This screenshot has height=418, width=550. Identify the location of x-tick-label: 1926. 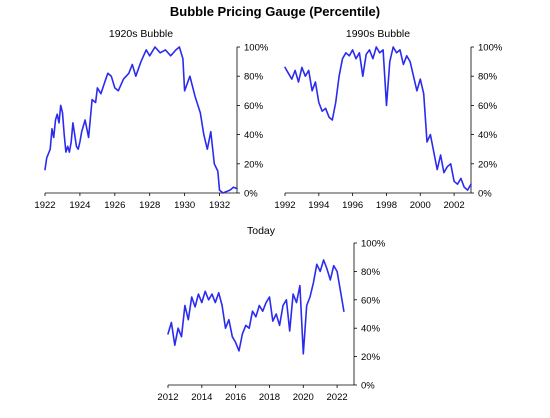
(114, 205).